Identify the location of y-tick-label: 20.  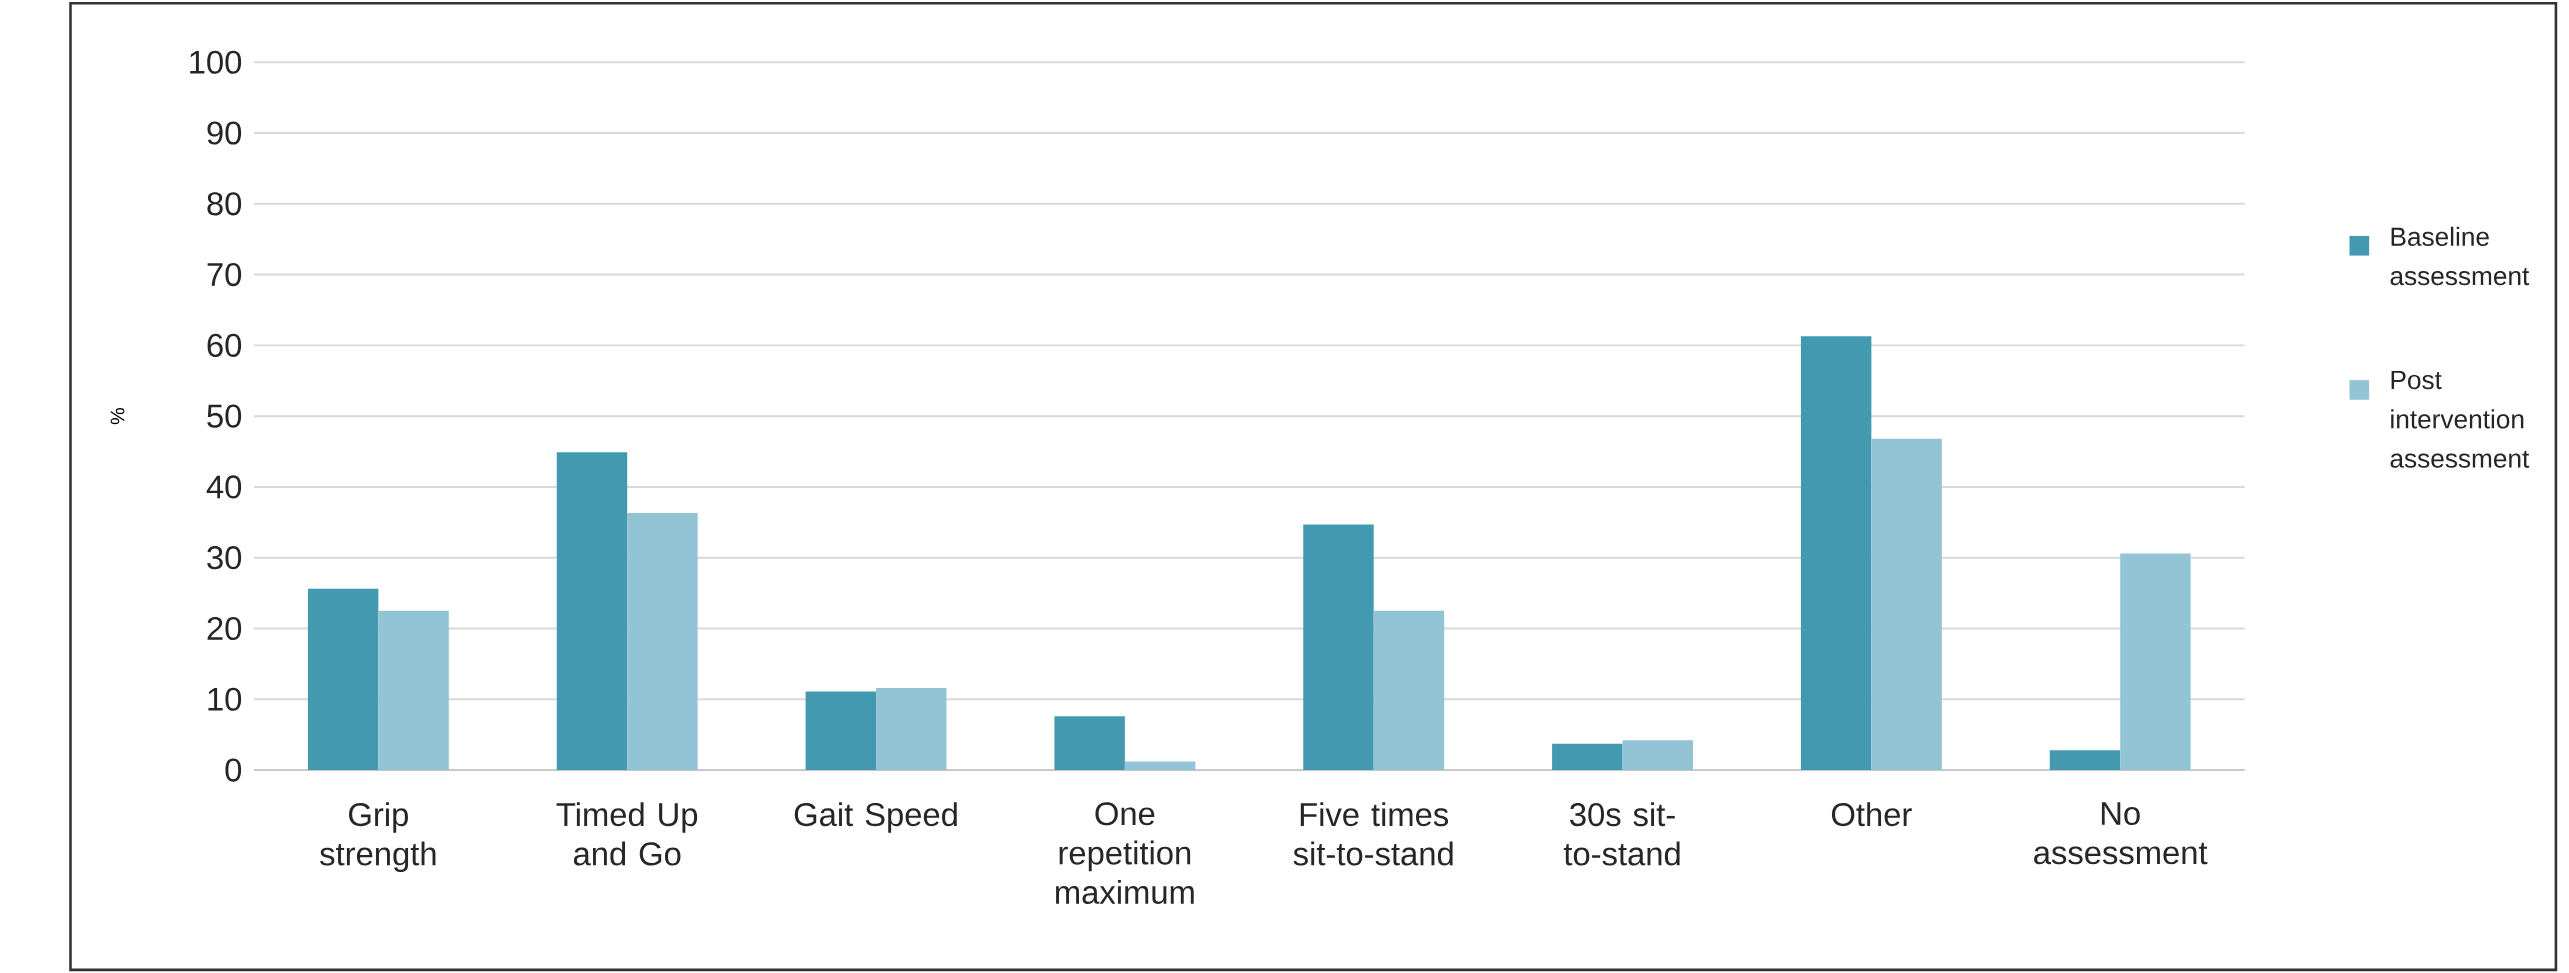
(224, 628).